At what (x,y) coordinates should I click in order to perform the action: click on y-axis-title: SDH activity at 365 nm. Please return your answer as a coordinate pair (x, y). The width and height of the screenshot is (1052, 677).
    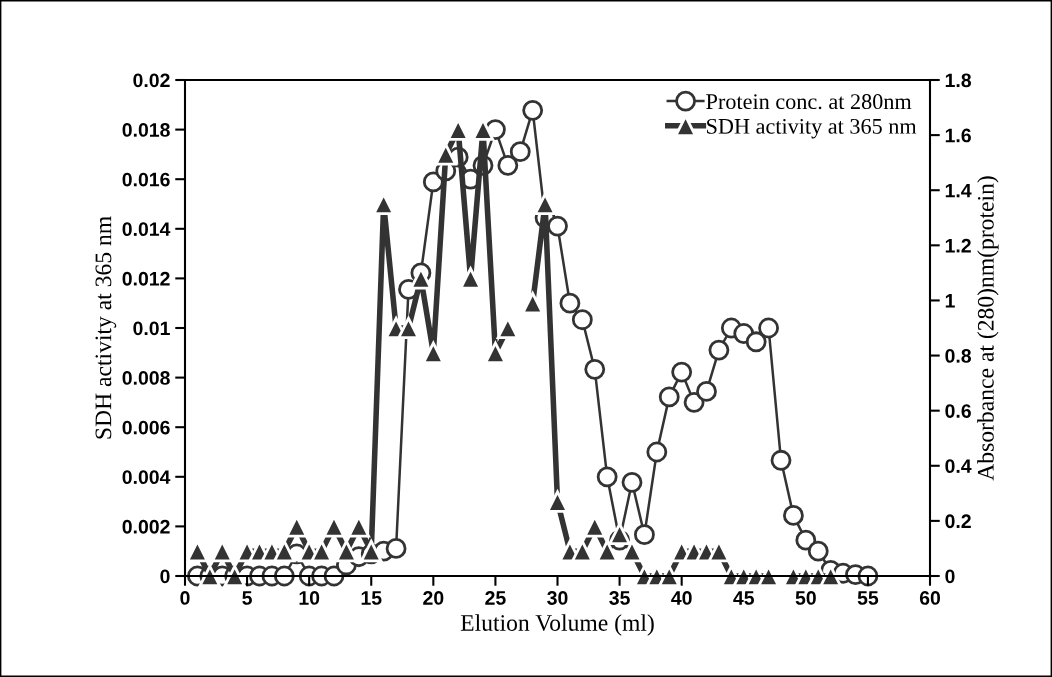
    Looking at the image, I should click on (106, 327).